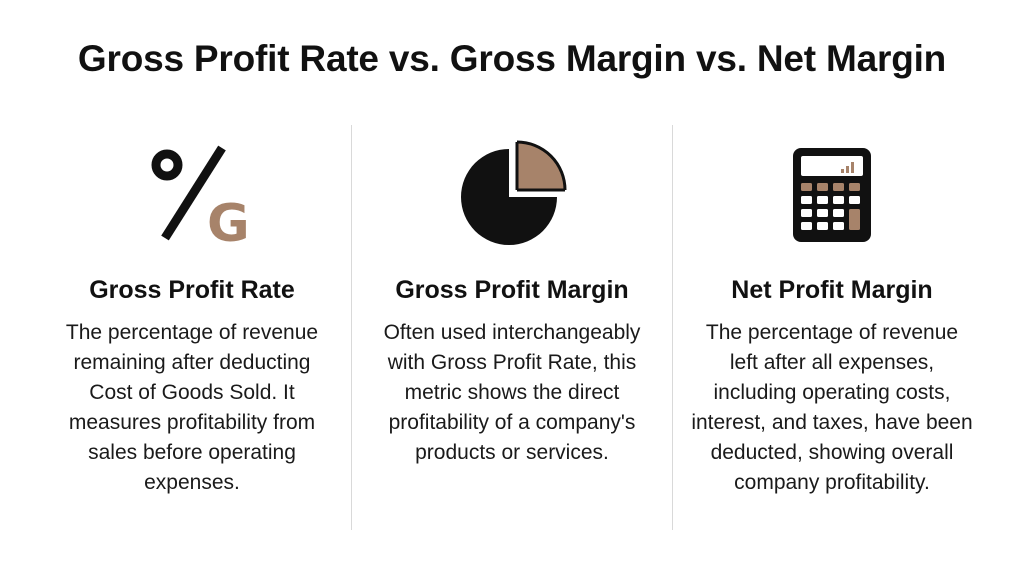 This screenshot has height=572, width=1024. Describe the element at coordinates (832, 290) in the screenshot. I see `column-heading: Net Profit Margin` at that location.